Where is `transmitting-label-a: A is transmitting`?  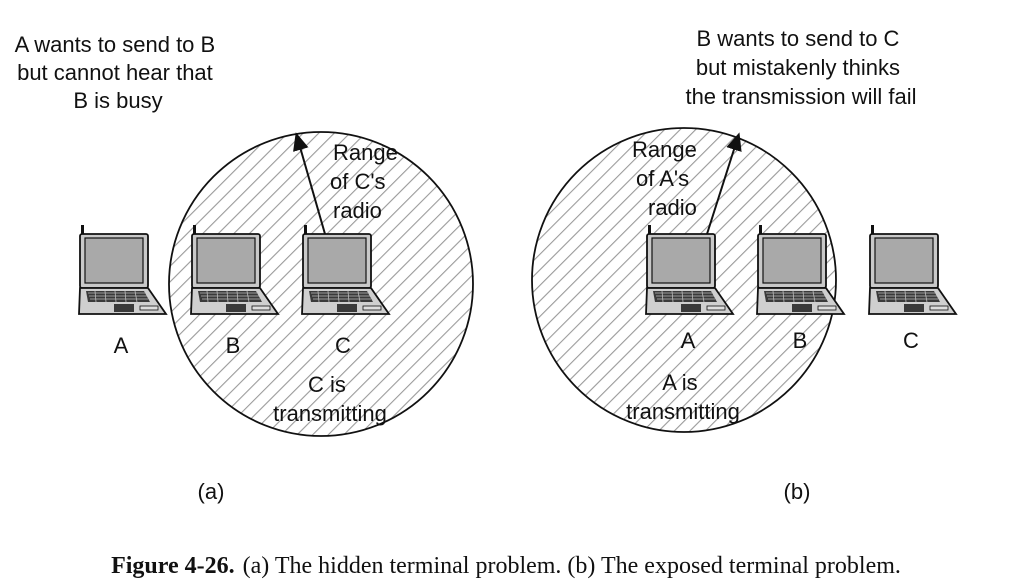
transmitting-label-a: A is transmitting is located at coordinates (683, 397).